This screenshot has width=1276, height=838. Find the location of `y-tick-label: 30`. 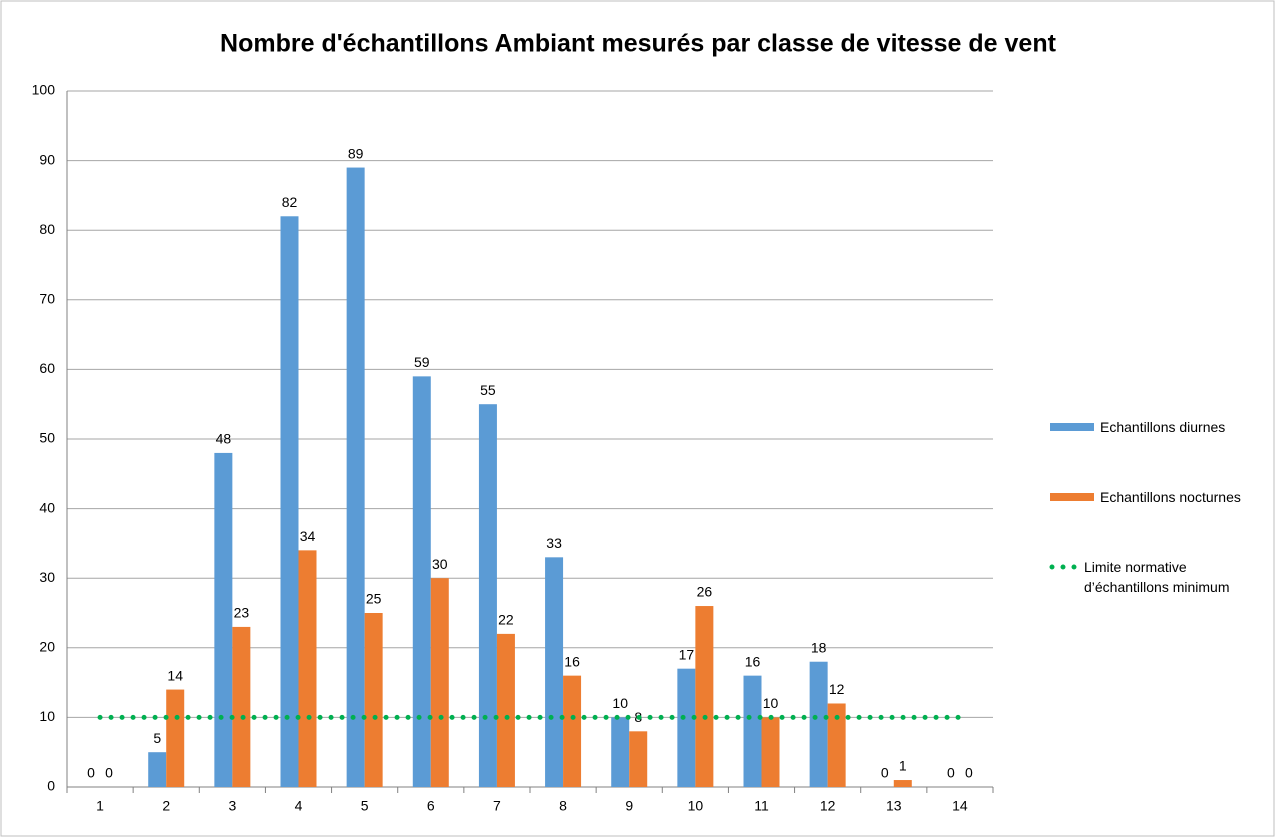

y-tick-label: 30 is located at coordinates (47, 577).